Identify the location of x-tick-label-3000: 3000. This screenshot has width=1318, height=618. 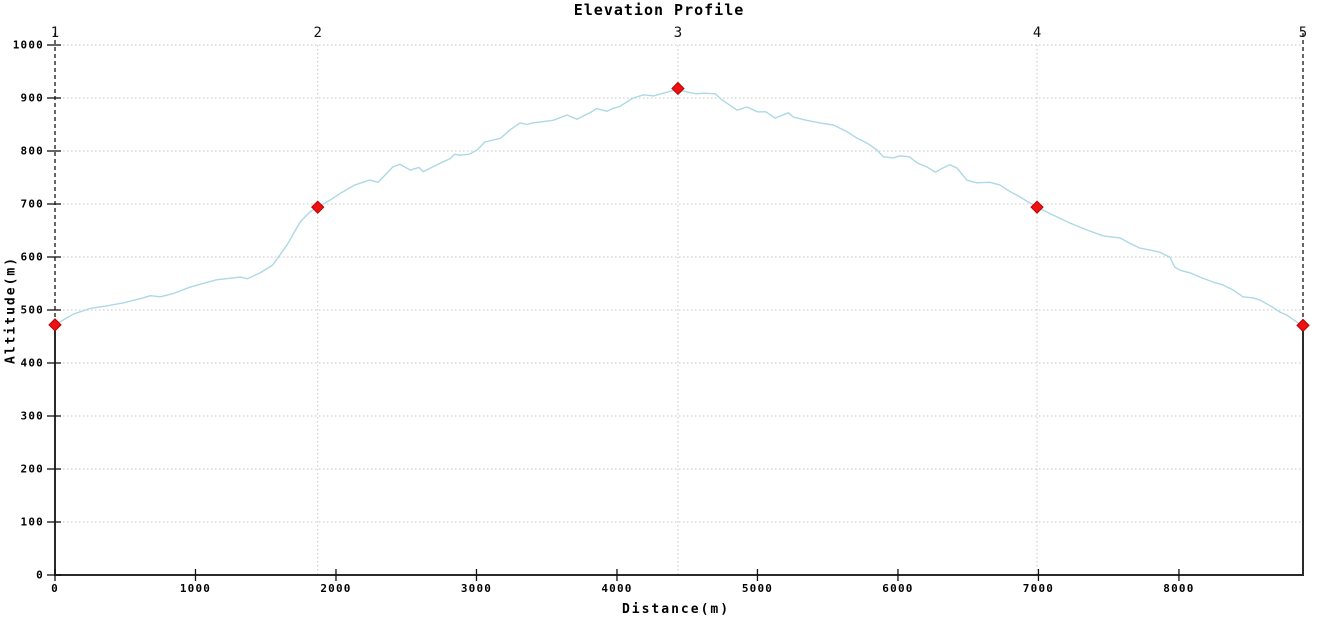
(476, 588).